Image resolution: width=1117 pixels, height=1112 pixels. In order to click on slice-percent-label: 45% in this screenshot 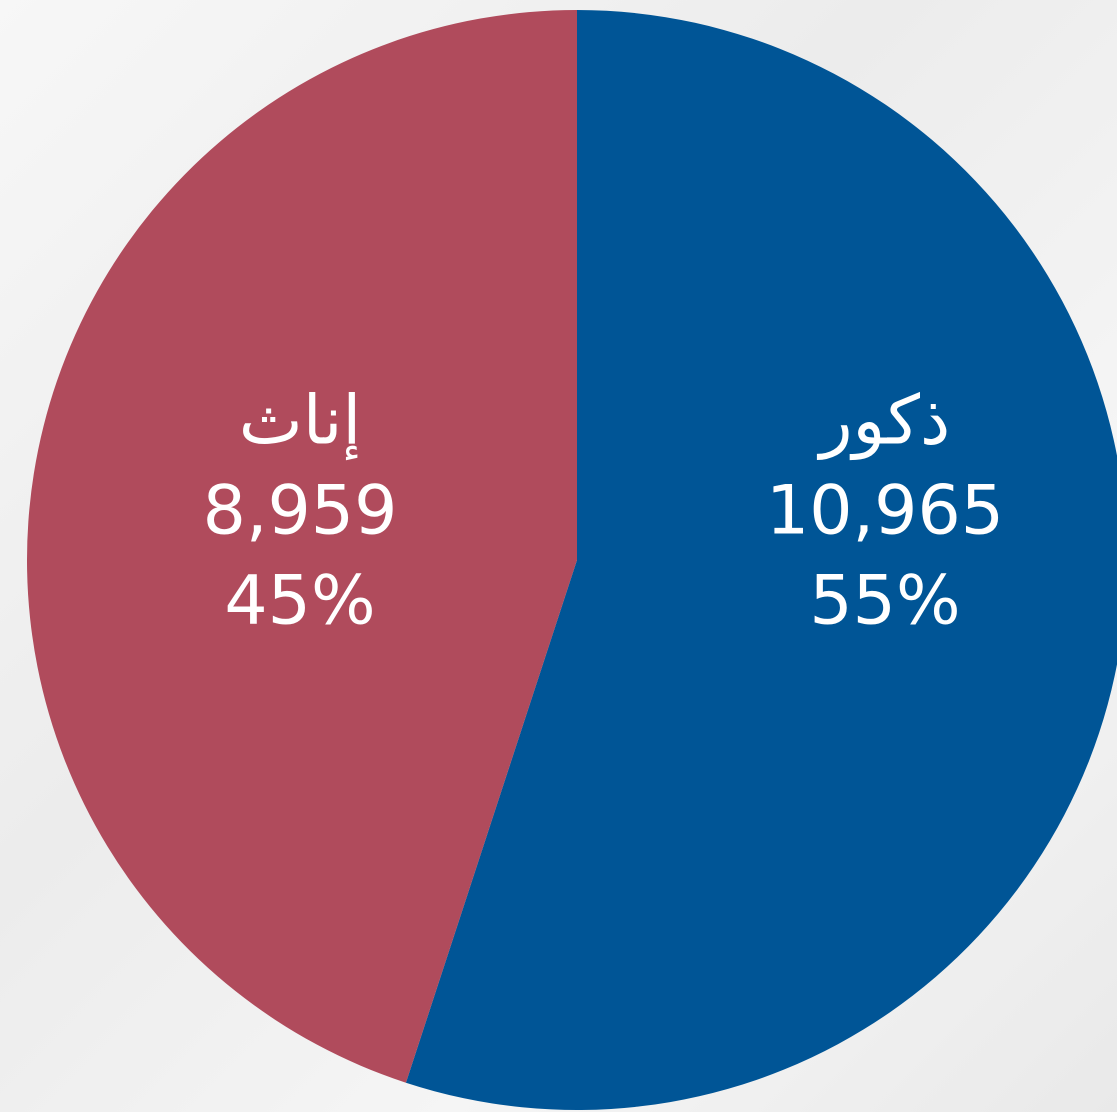, I will do `click(299, 601)`.